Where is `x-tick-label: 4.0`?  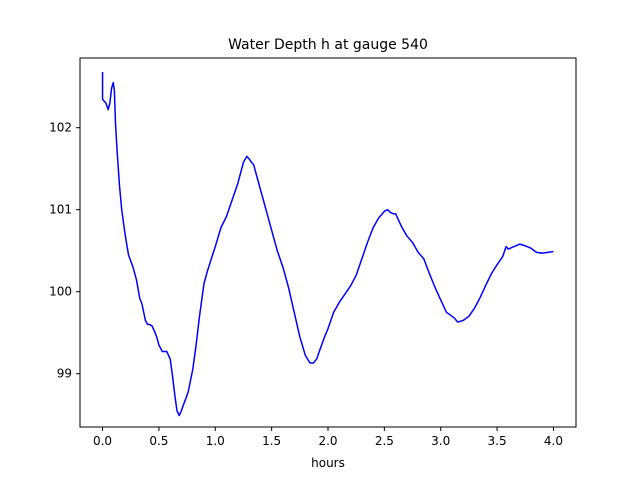
x-tick-label: 4.0 is located at coordinates (553, 441).